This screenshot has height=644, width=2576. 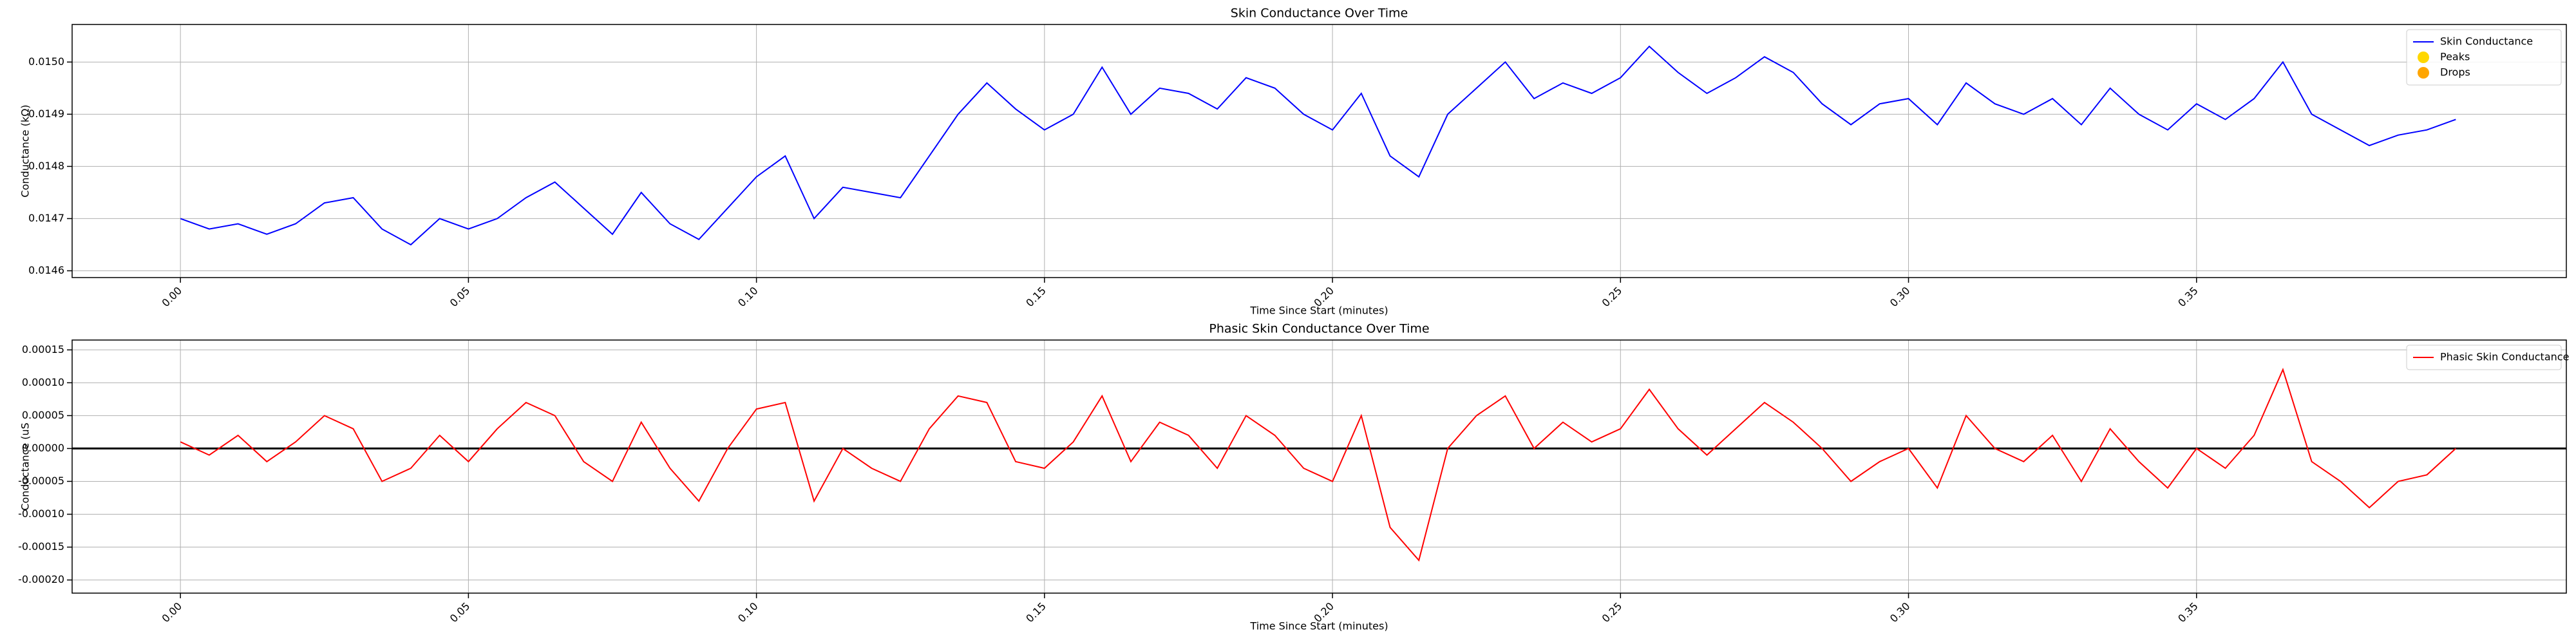 I want to click on y-tick-label: 0.0147, so click(x=46, y=218).